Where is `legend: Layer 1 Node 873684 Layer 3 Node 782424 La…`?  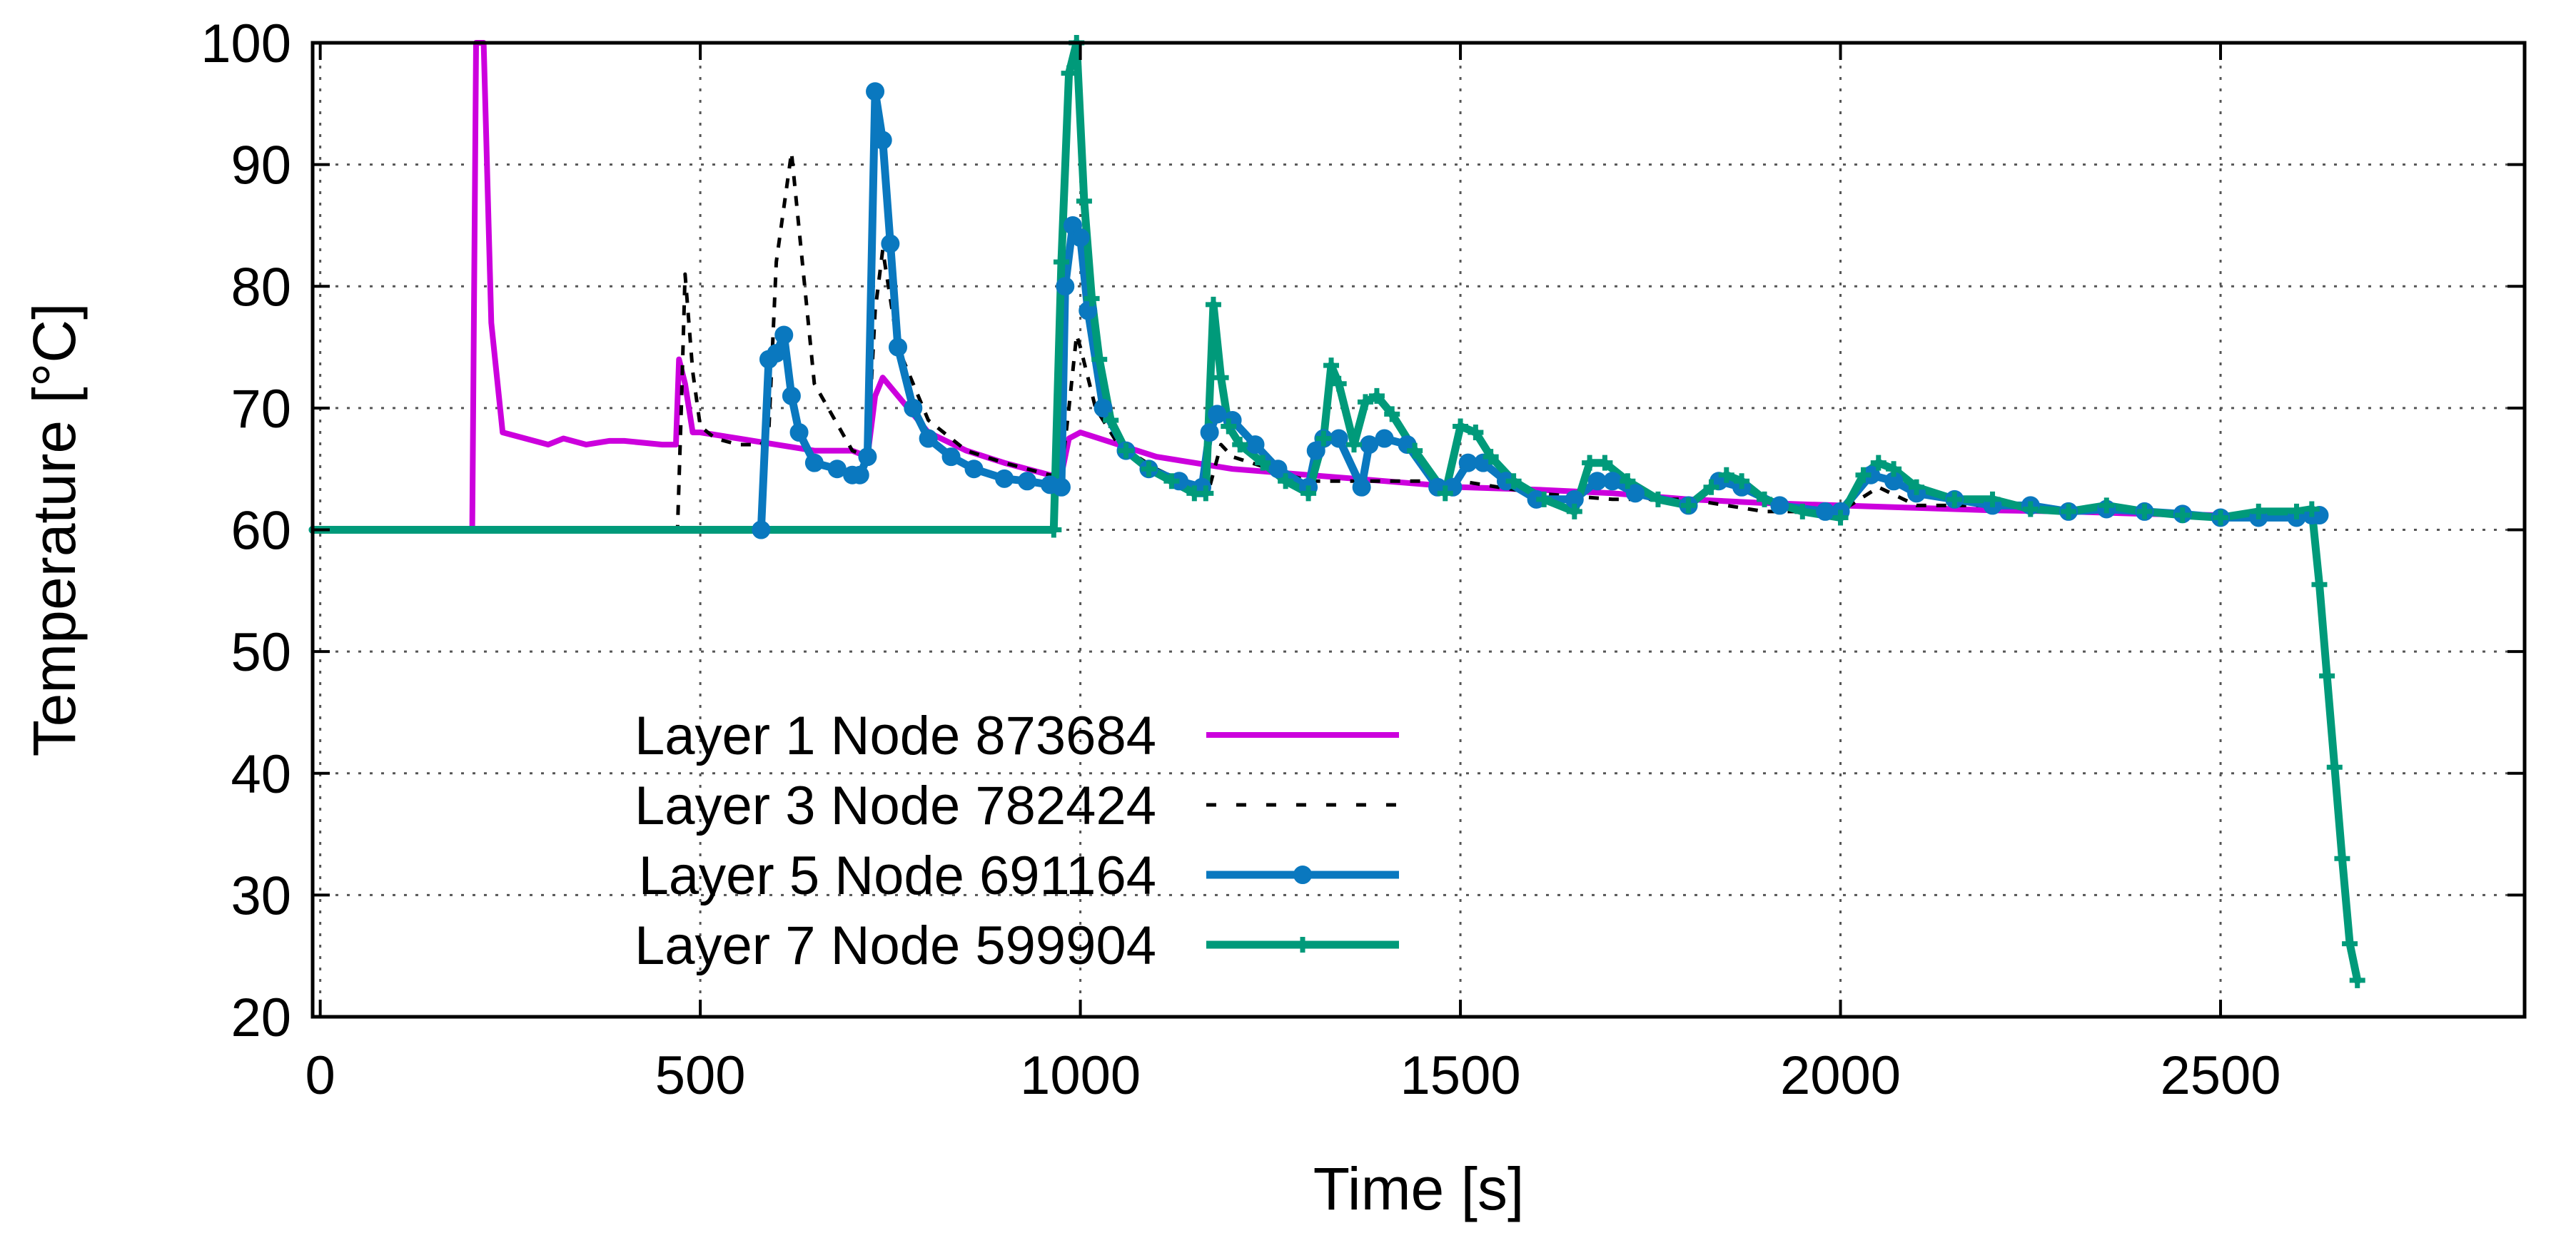
legend: Layer 1 Node 873684 Layer 3 Node 782424 La… is located at coordinates (1017, 841).